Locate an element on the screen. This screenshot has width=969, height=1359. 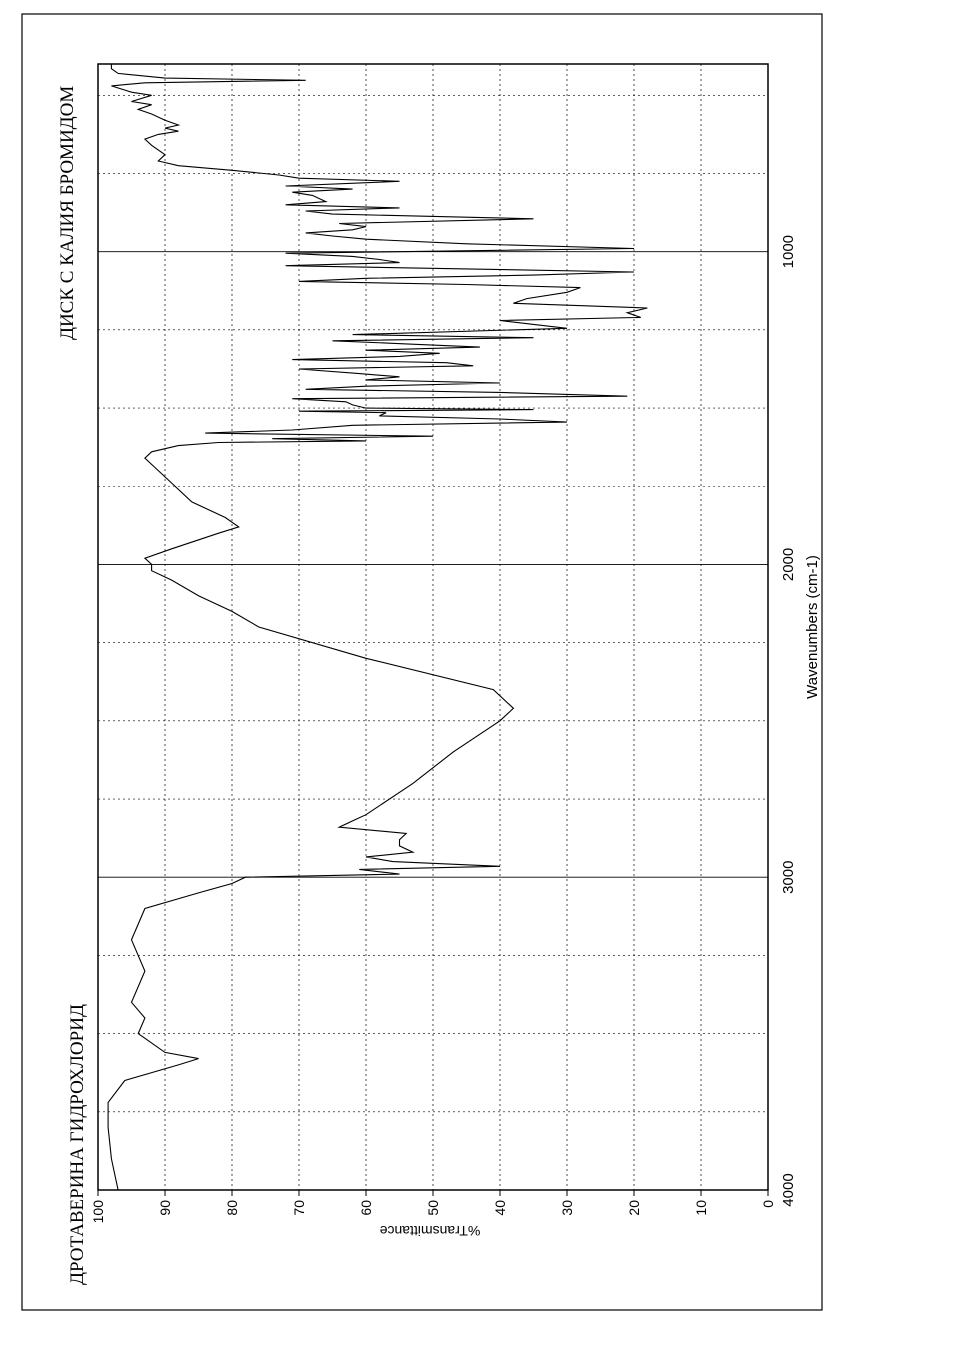
y-tick-label: 20 is located at coordinates (634, 1208).